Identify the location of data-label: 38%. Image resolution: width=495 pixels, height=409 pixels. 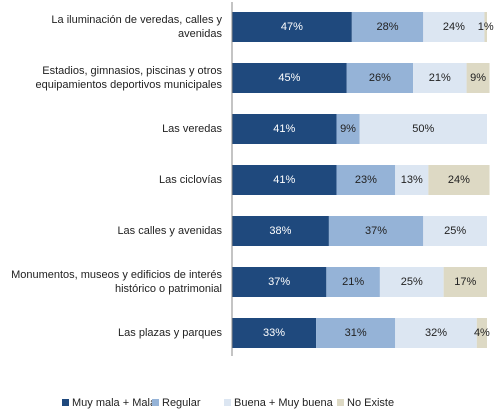
(280, 231).